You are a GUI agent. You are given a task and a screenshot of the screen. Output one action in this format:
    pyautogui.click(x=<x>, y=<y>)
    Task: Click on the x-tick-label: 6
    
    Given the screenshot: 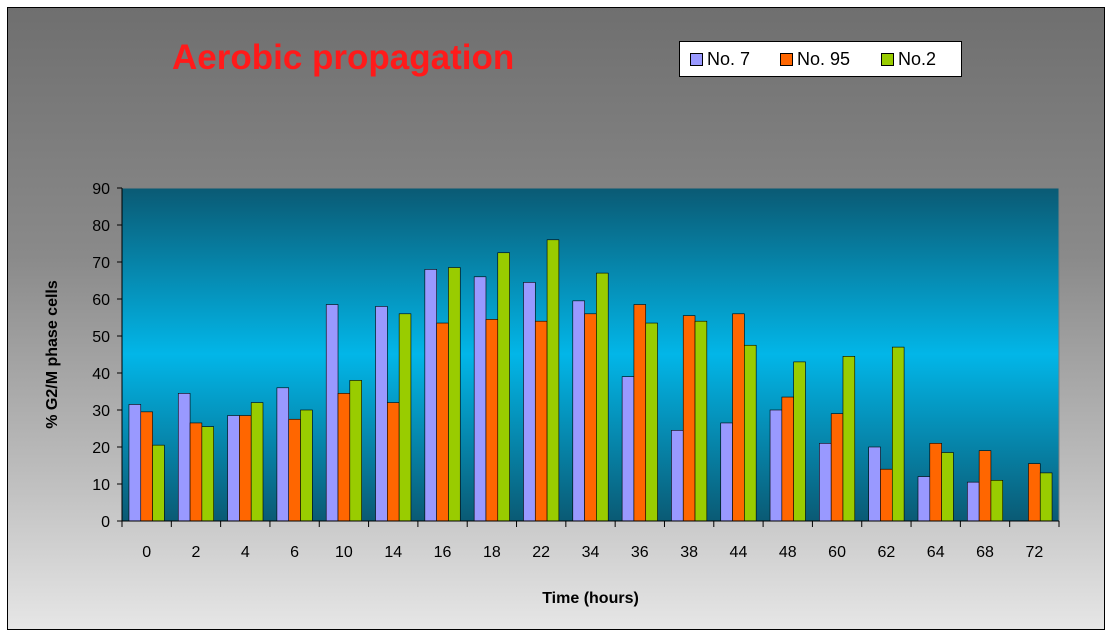 What is the action you would take?
    pyautogui.click(x=294, y=552)
    